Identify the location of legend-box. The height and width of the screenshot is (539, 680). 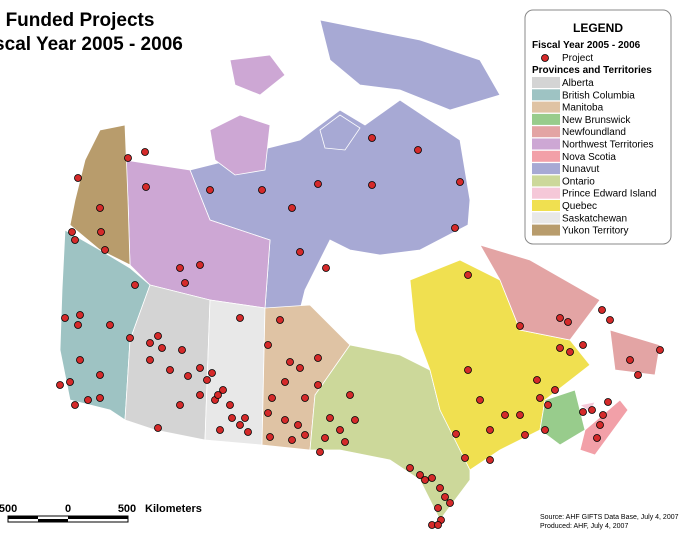
(598, 127).